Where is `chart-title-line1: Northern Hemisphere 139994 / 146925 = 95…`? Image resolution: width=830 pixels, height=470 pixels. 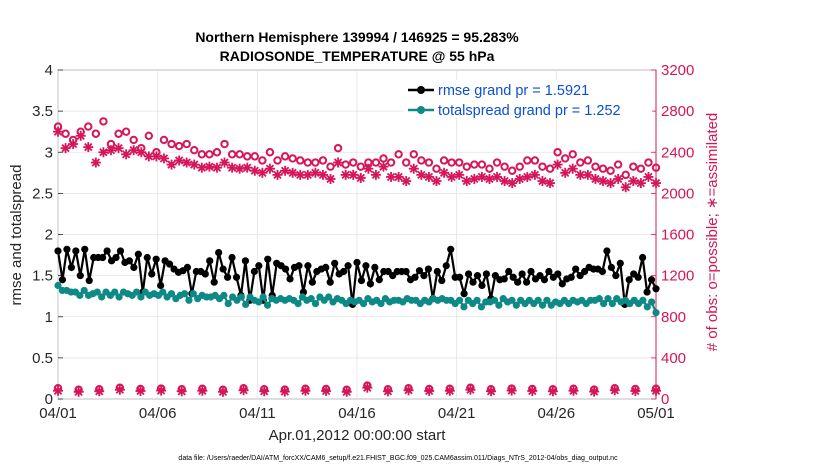 chart-title-line1: Northern Hemisphere 139994 / 146925 = 95… is located at coordinates (357, 37).